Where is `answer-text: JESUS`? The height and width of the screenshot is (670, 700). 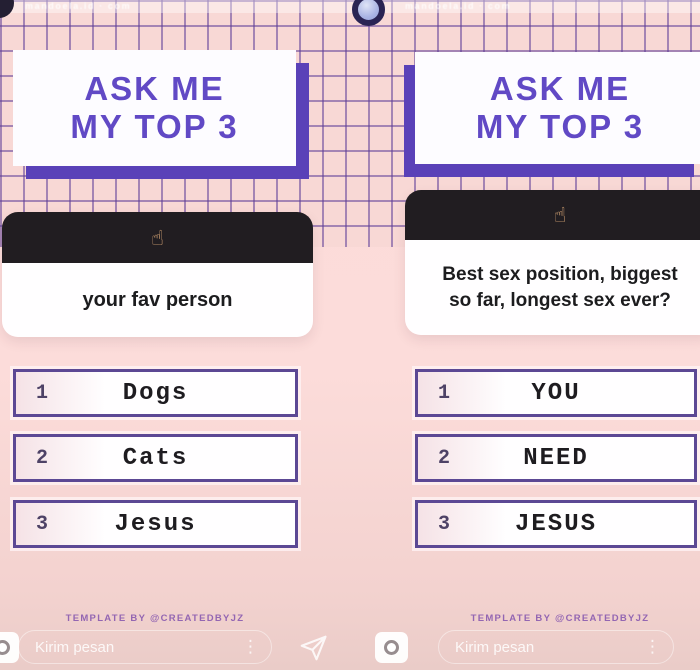
answer-text: JESUS is located at coordinates (555, 524).